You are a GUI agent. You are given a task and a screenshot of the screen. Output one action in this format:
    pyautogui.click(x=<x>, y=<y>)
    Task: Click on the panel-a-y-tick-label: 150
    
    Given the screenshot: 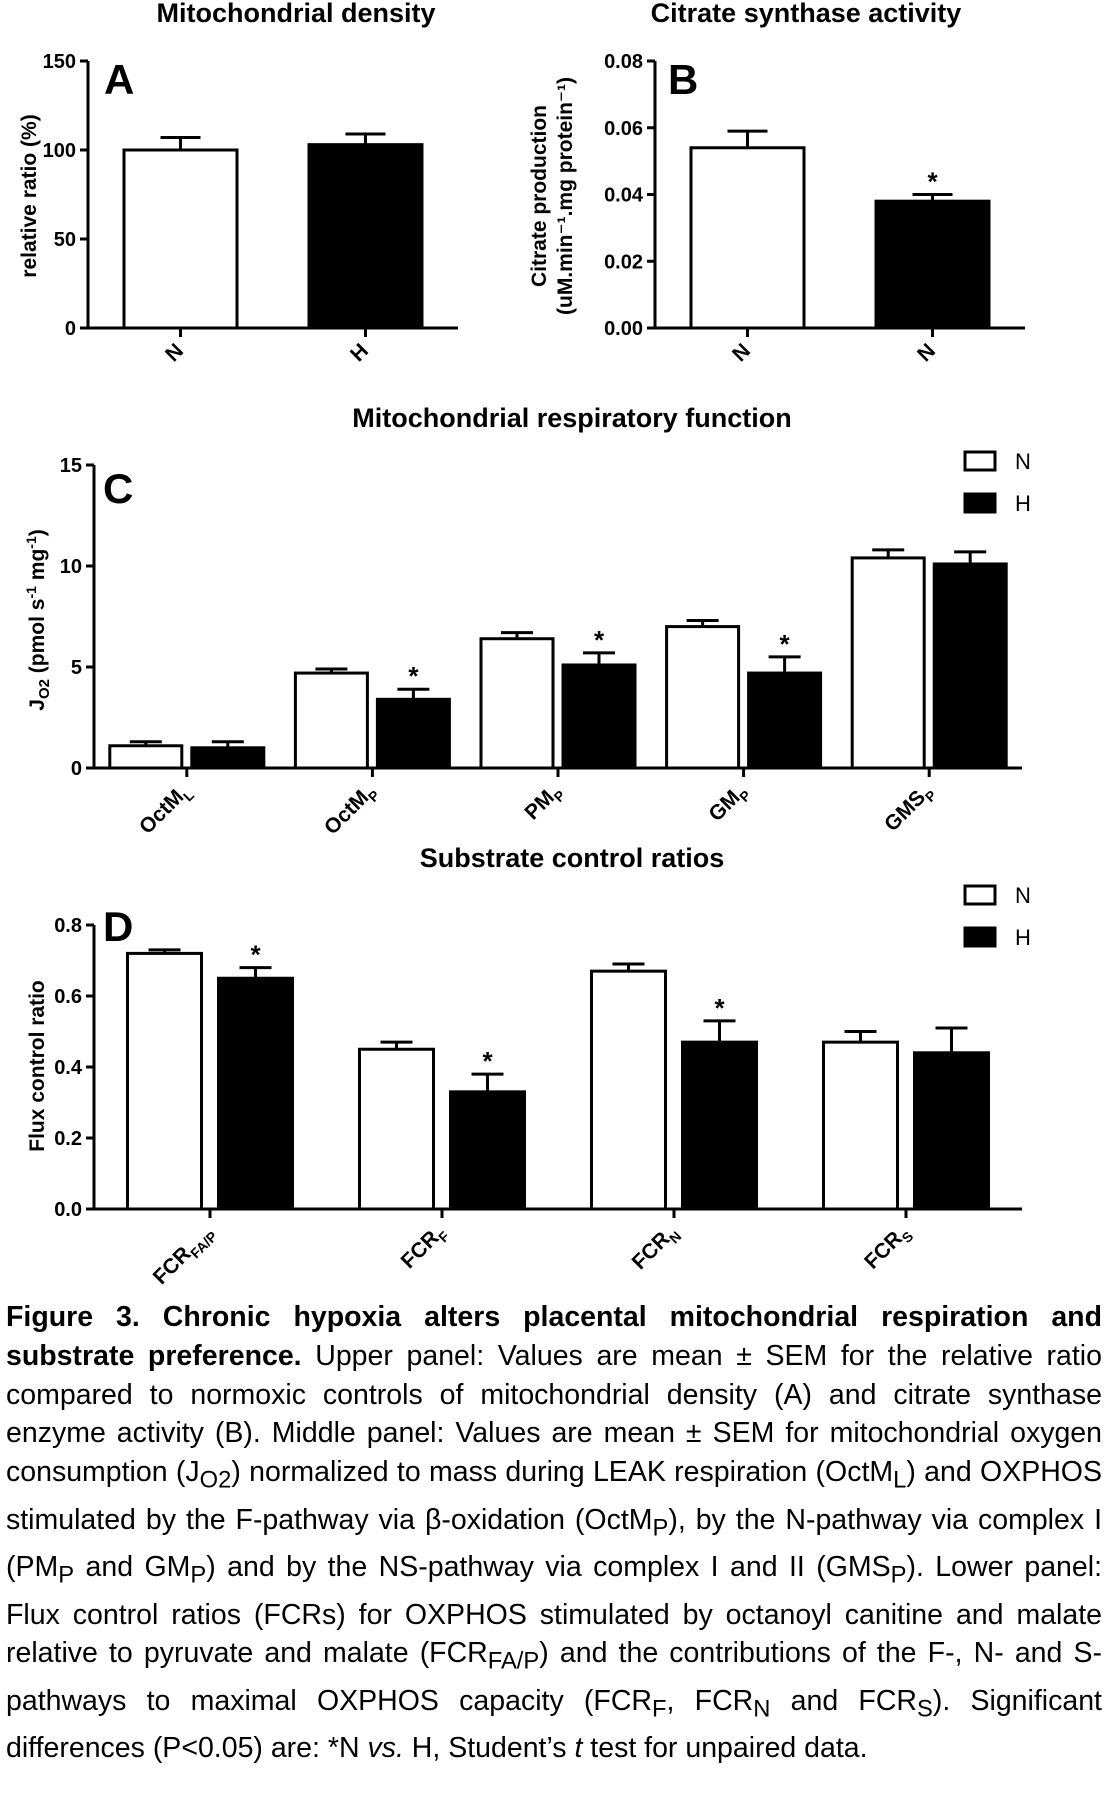 What is the action you would take?
    pyautogui.click(x=59, y=62)
    